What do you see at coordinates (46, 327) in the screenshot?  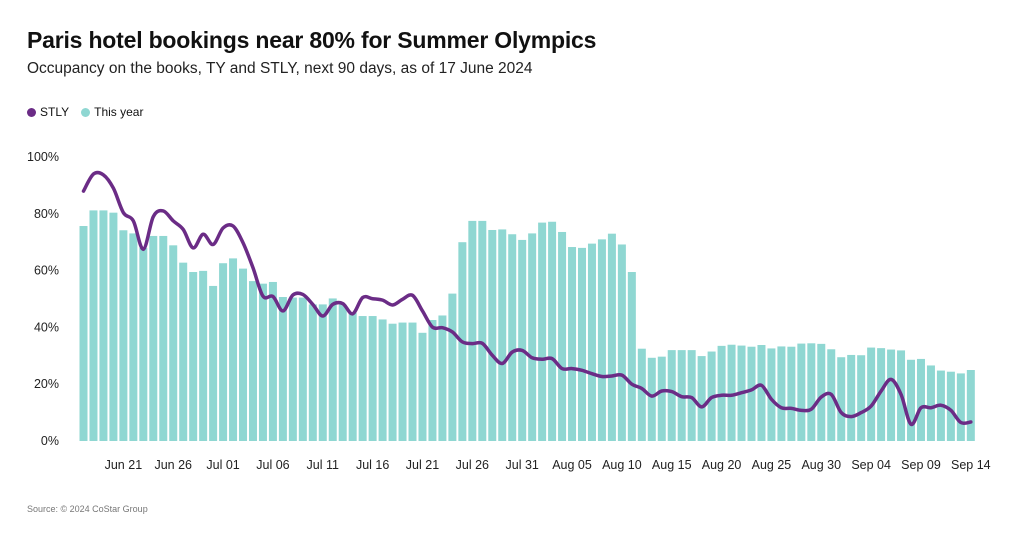 I see `y-tick-label: 40%` at bounding box center [46, 327].